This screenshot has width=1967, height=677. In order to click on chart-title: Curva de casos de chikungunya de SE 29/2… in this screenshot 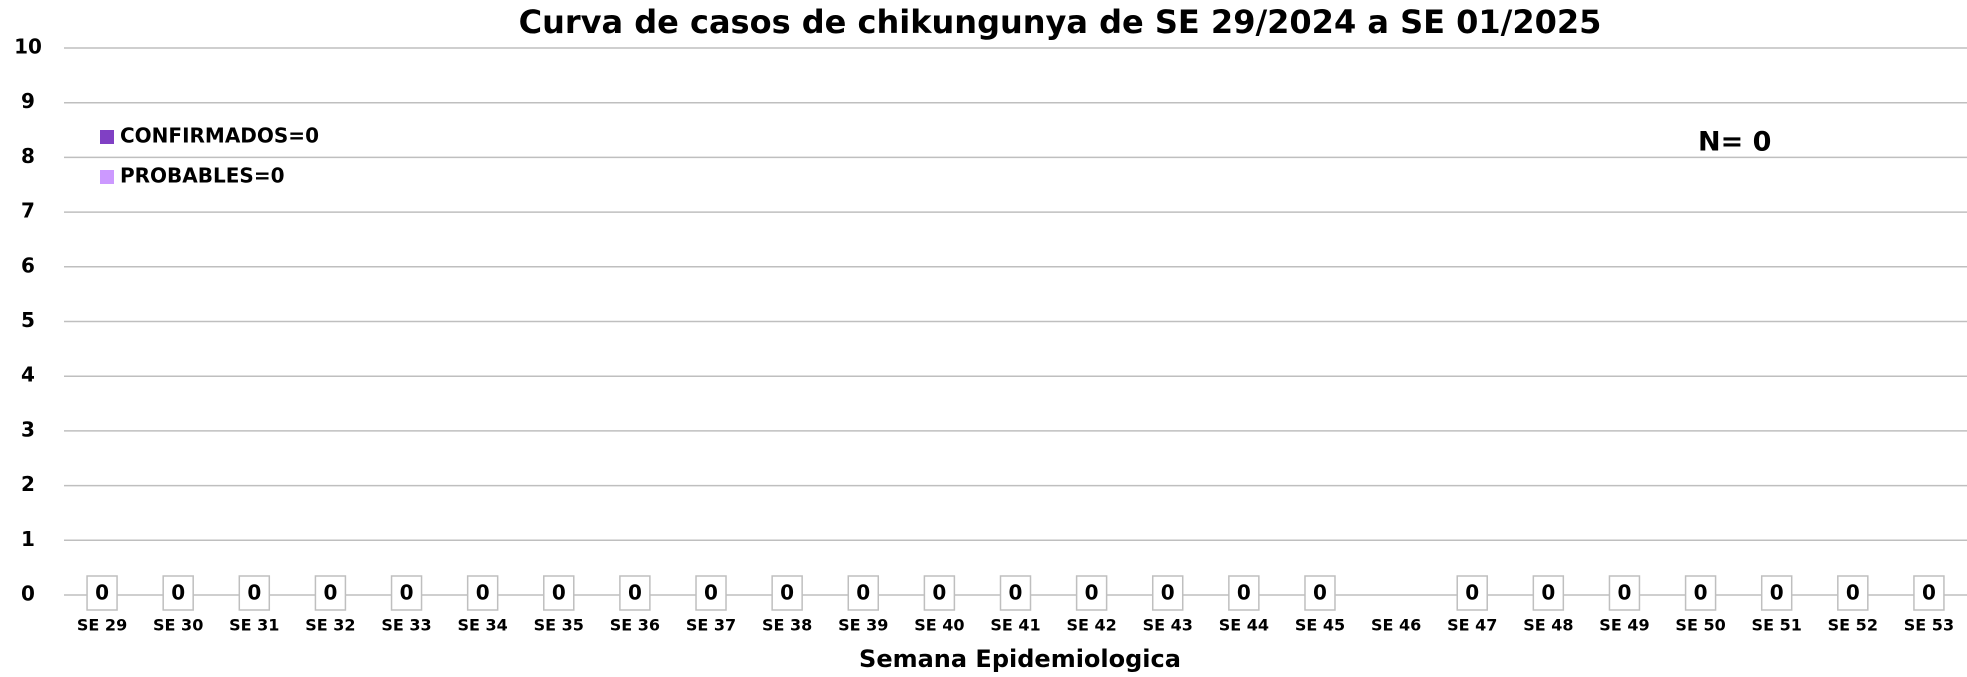, I will do `click(1060, 22)`.